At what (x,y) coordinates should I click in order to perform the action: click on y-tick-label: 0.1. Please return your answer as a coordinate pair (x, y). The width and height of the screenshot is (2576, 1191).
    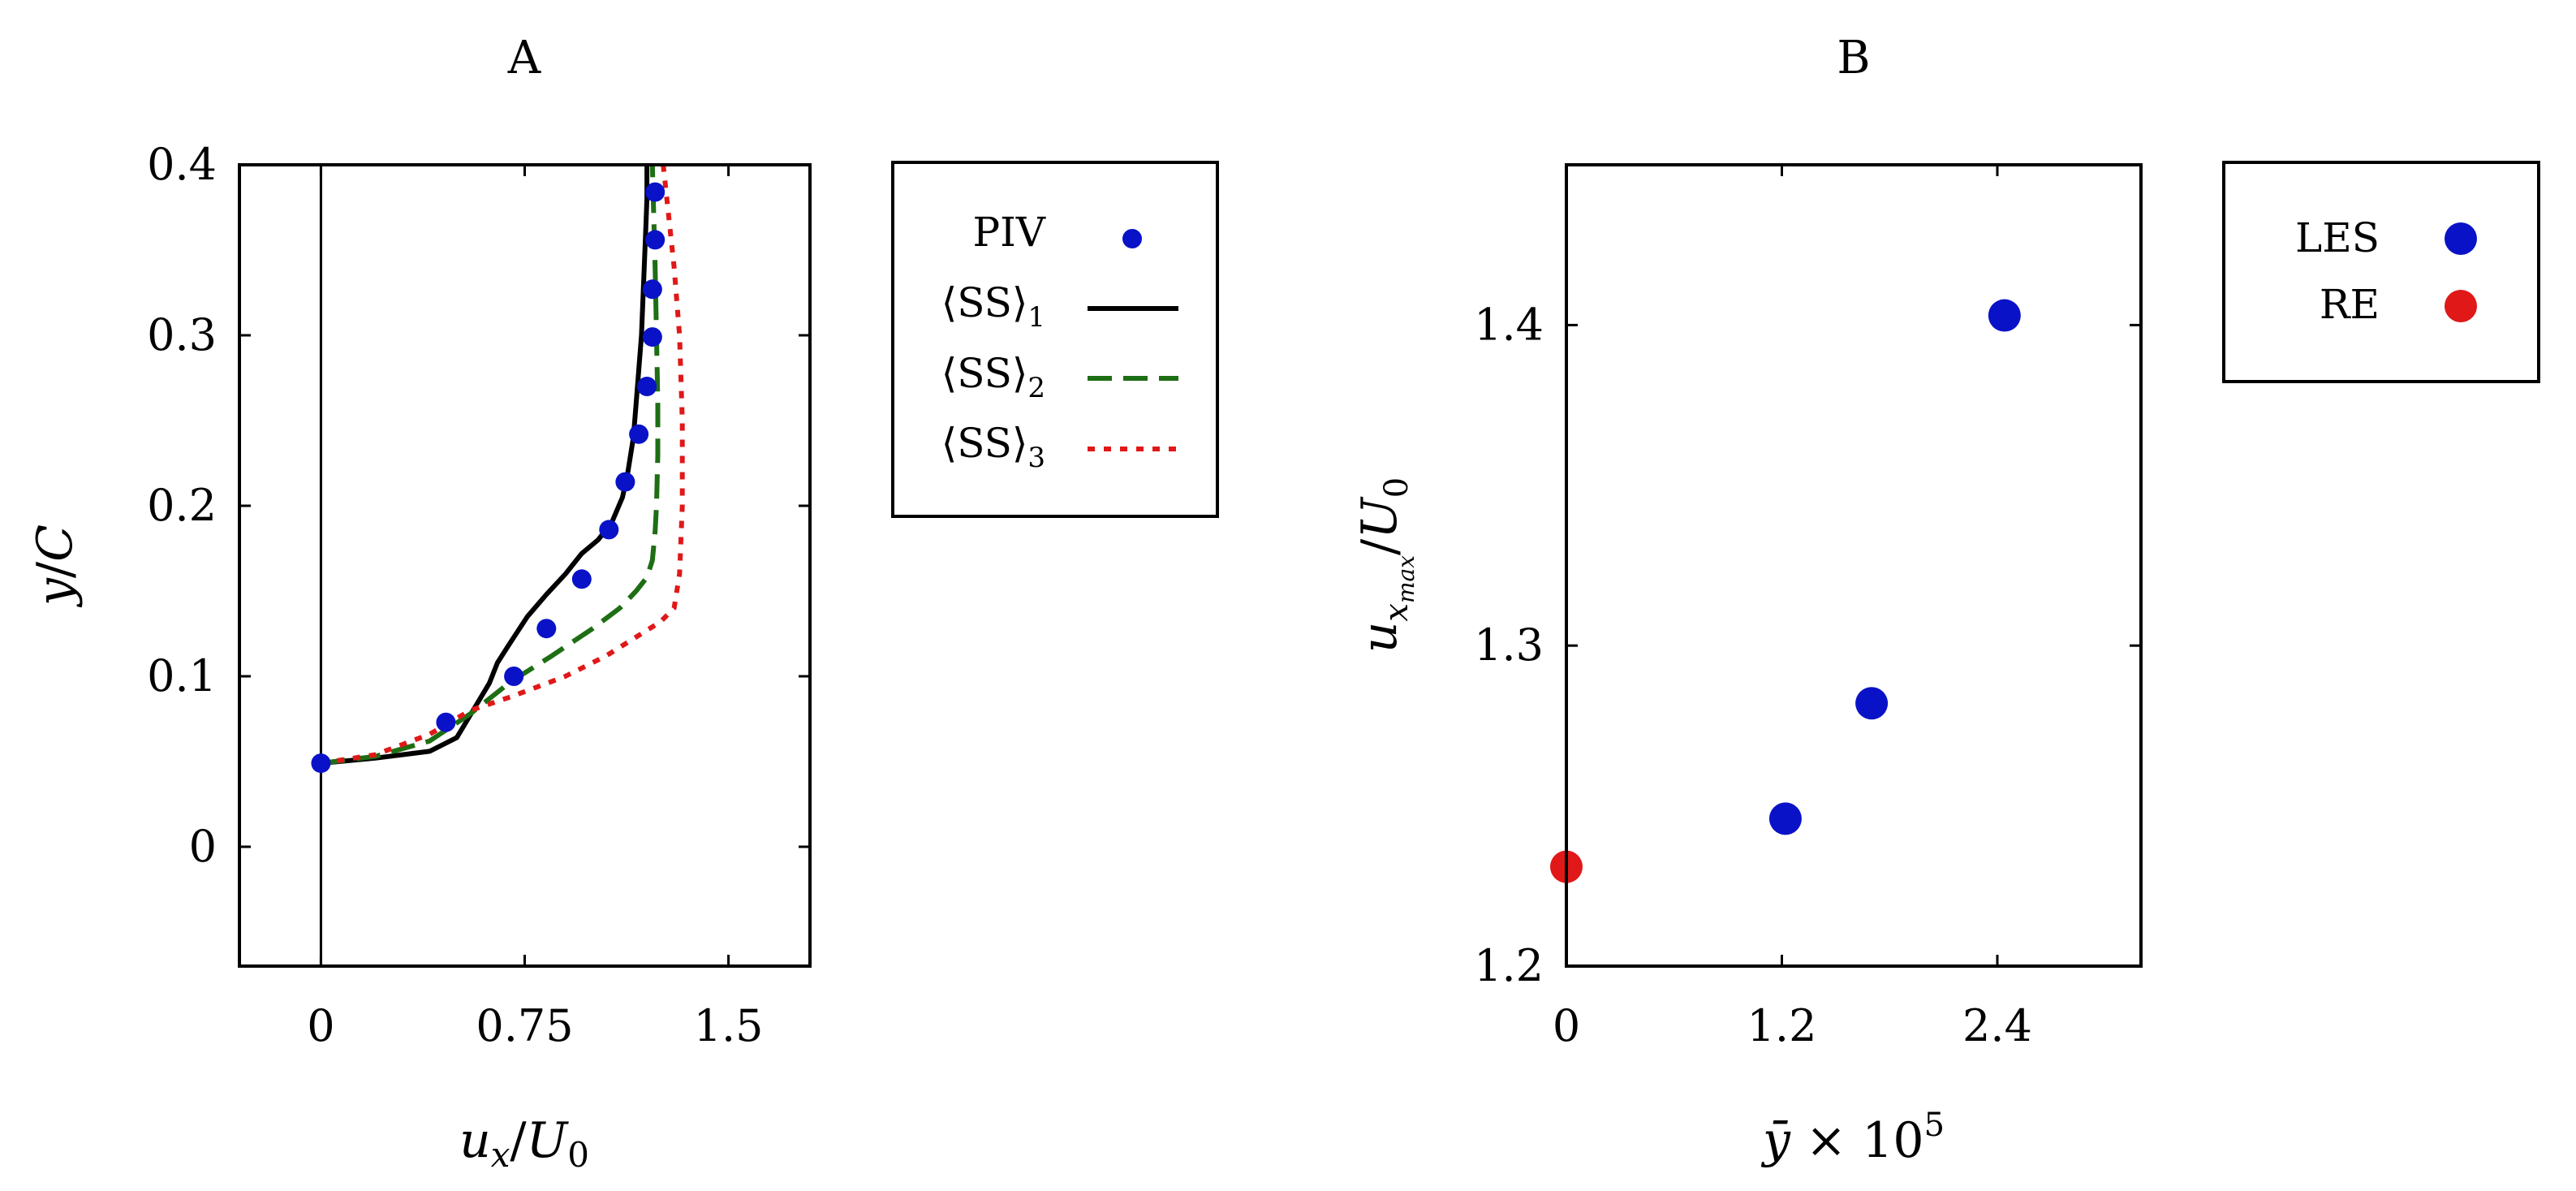
    Looking at the image, I should click on (182, 675).